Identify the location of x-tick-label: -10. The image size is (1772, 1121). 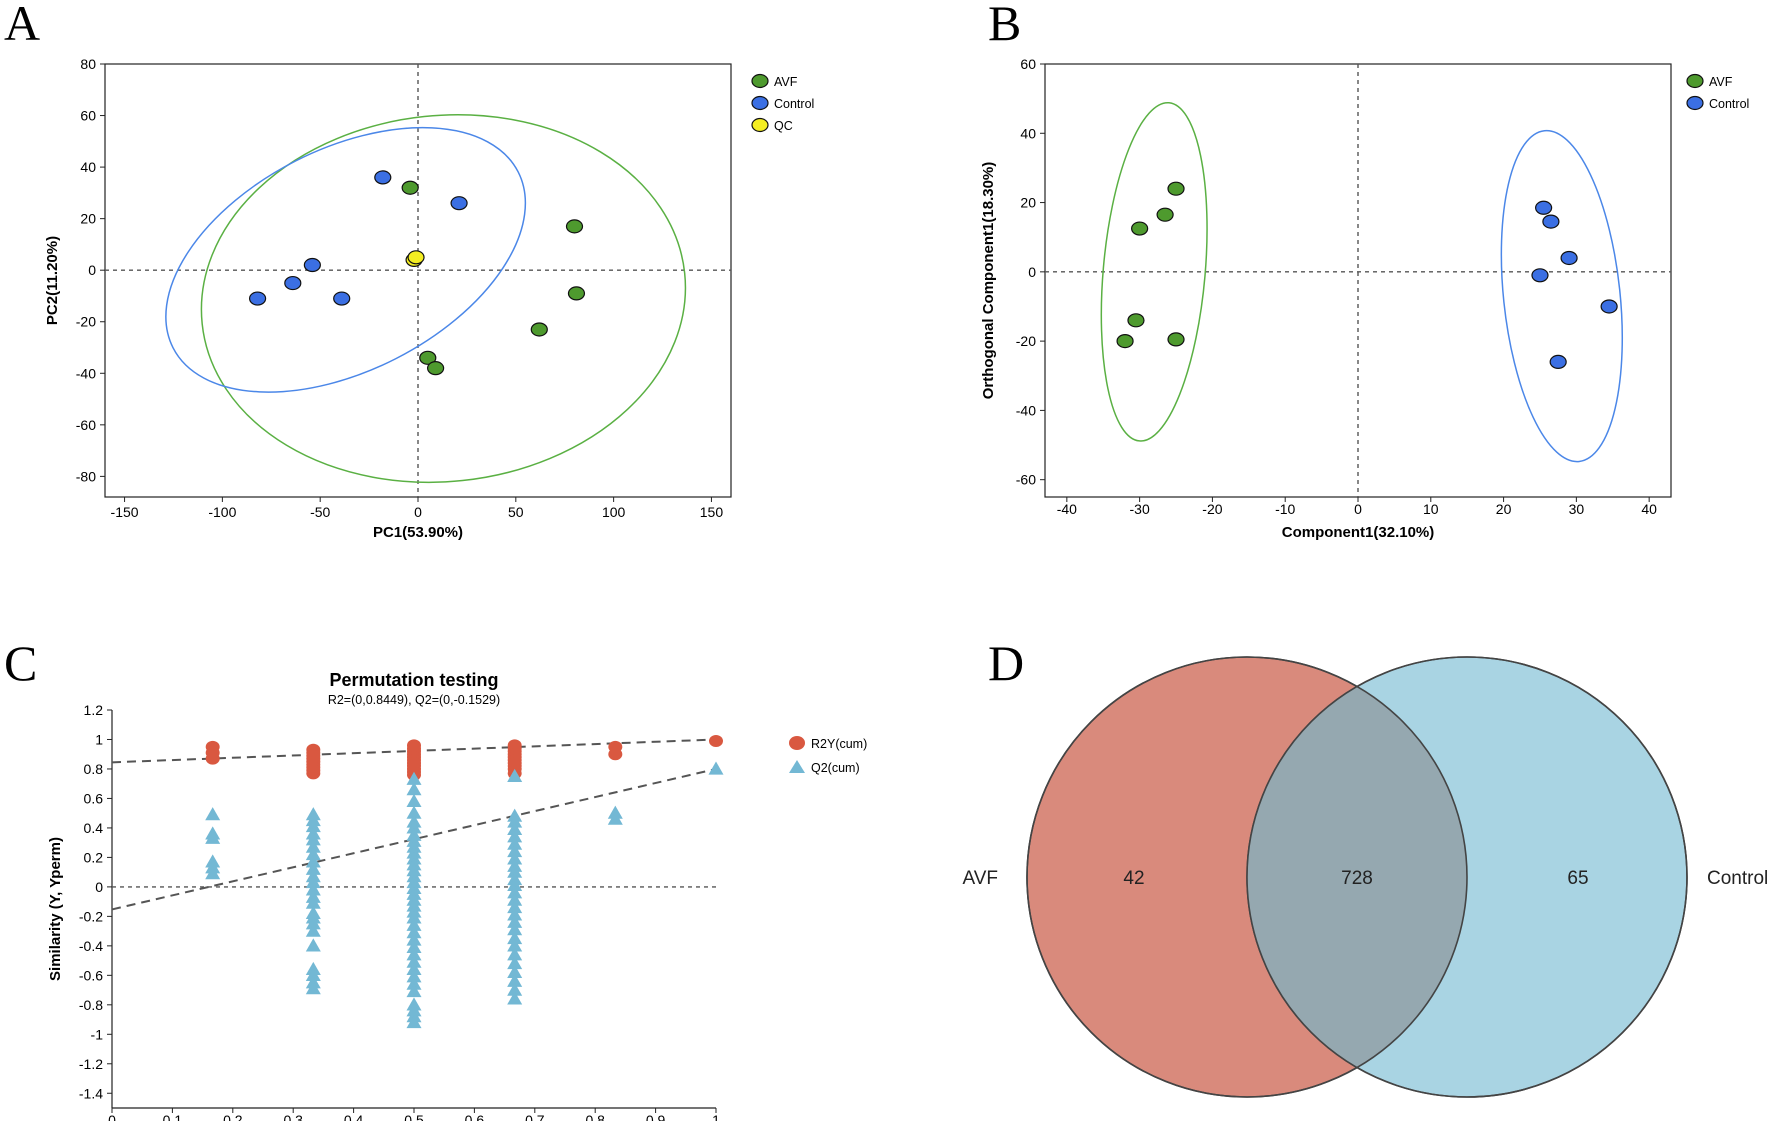
(1285, 509).